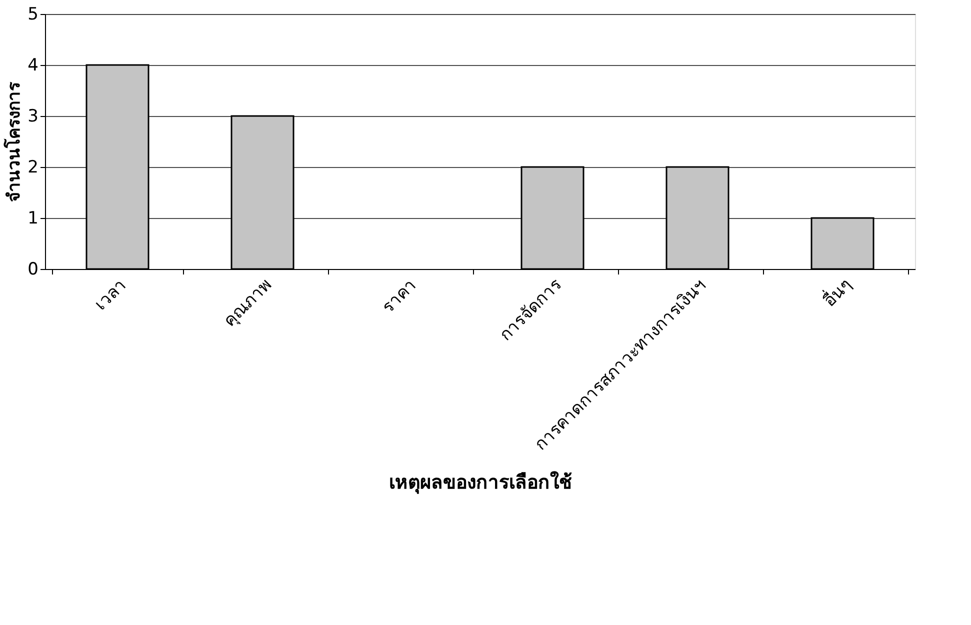 Image resolution: width=971 pixels, height=625 pixels. I want to click on x-tick-label: อื่นๆ, so click(837, 292).